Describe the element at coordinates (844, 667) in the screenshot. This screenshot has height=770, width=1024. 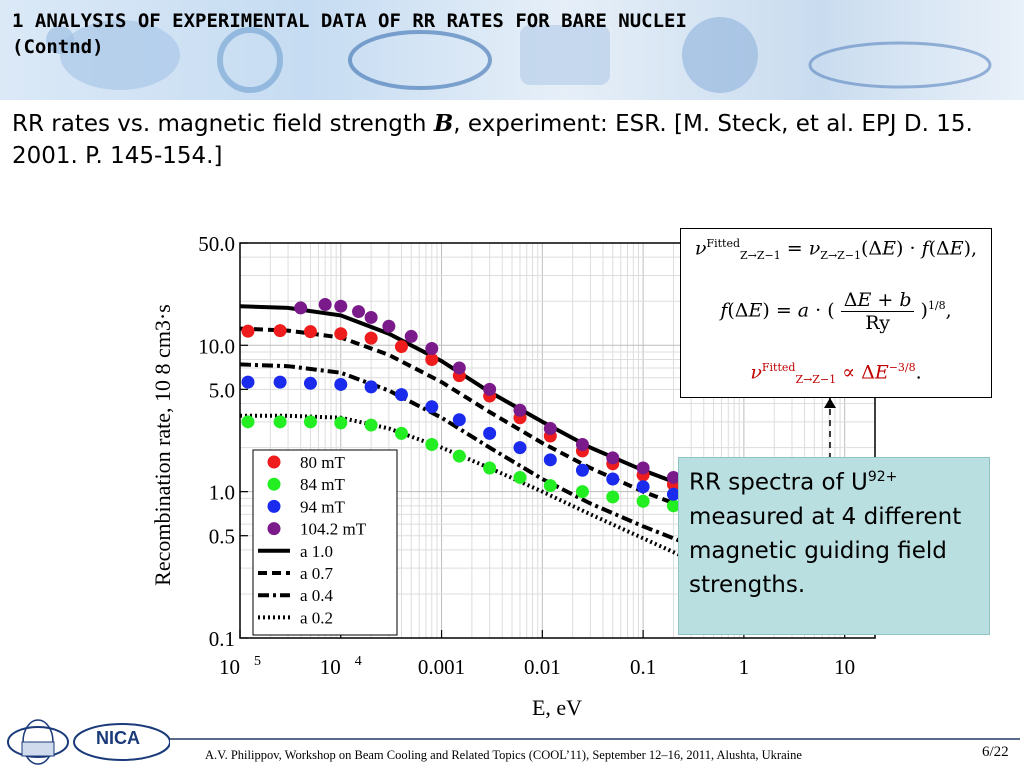
I see `x-tick-label: 10` at that location.